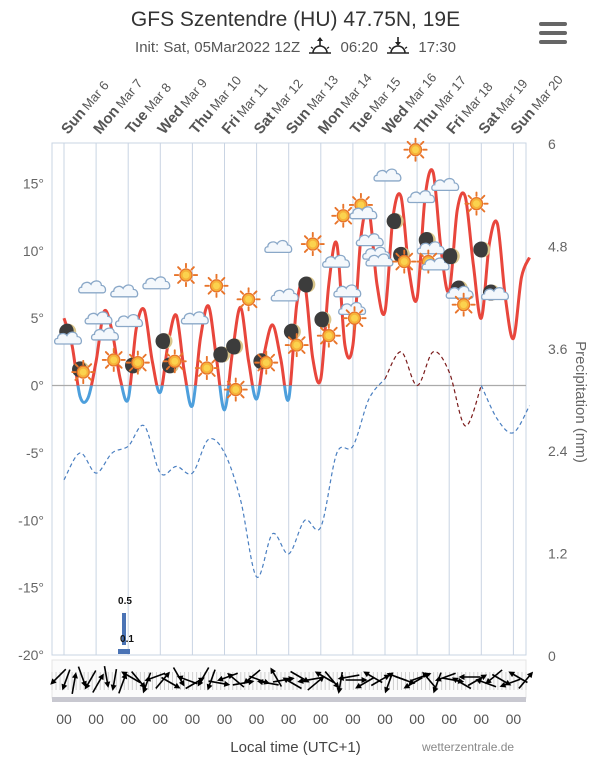 This screenshot has width=591, height=768. What do you see at coordinates (552, 144) in the screenshot?
I see `precip-tick-label: 6` at bounding box center [552, 144].